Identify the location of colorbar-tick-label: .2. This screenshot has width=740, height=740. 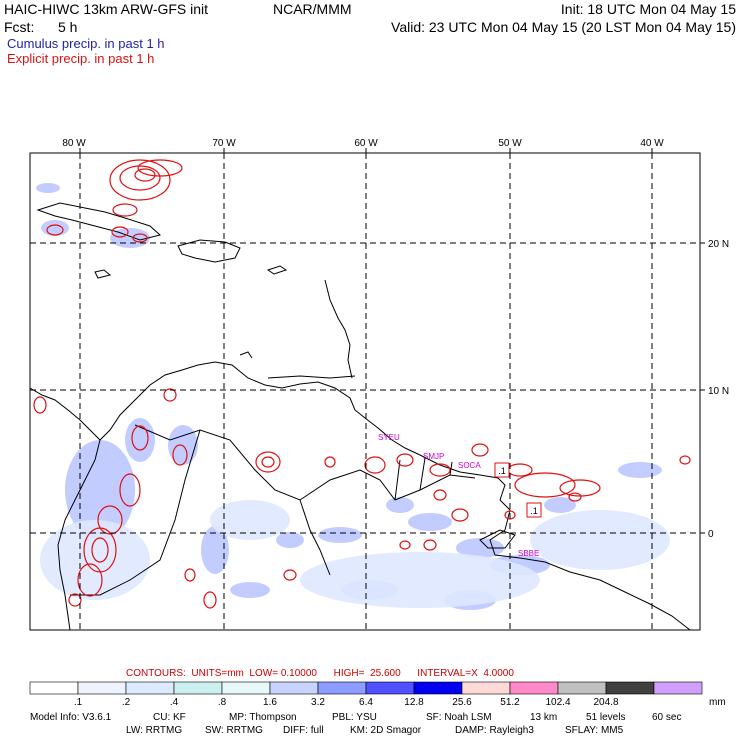
(126, 702).